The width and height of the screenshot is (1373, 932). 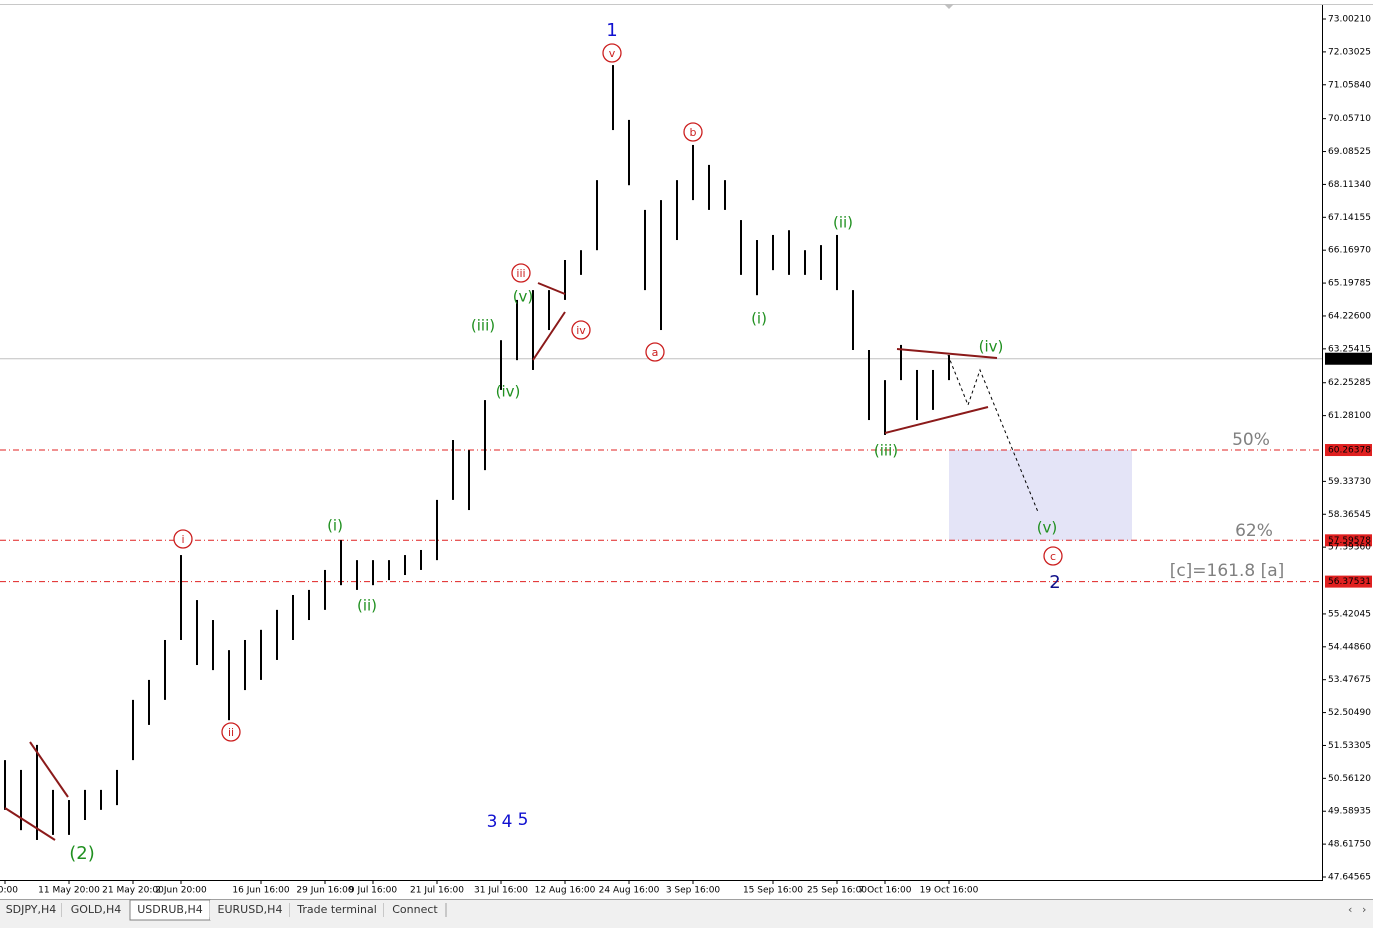 I want to click on tab-label: Connect, so click(x=415, y=909).